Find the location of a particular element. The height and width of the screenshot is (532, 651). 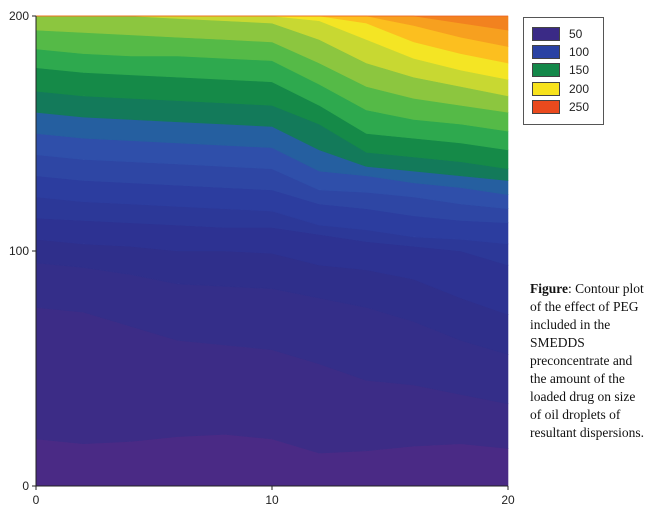

x-tick-label: 20 is located at coordinates (508, 500).